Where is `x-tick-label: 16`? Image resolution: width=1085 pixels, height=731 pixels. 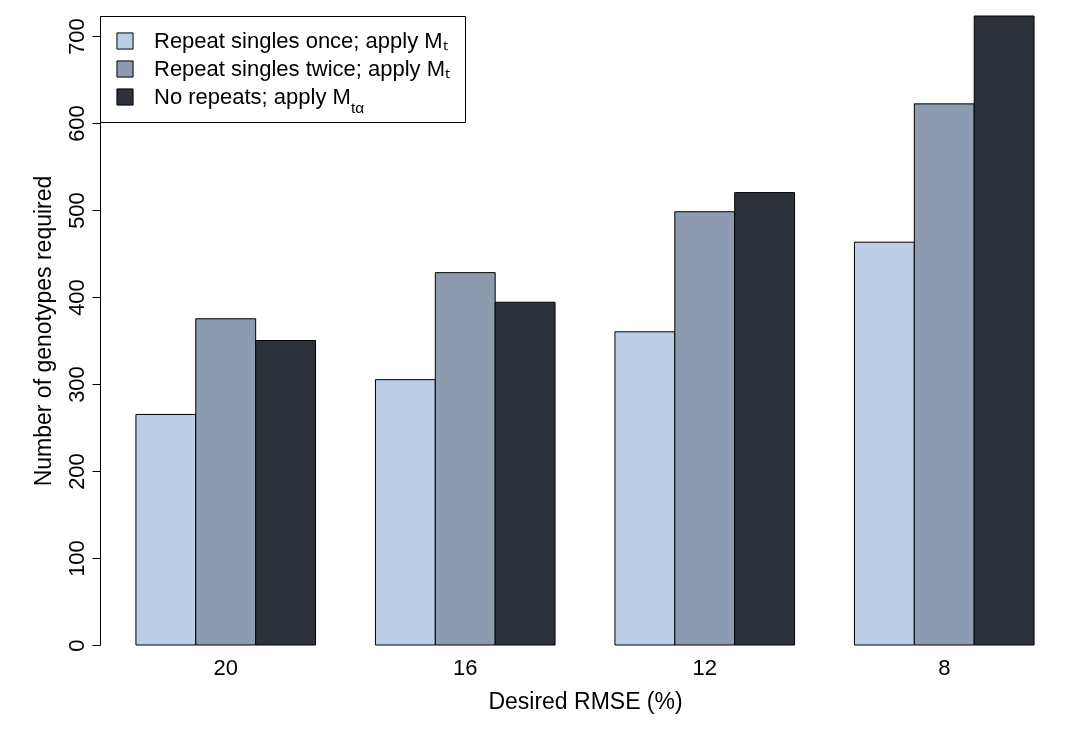
x-tick-label: 16 is located at coordinates (465, 667).